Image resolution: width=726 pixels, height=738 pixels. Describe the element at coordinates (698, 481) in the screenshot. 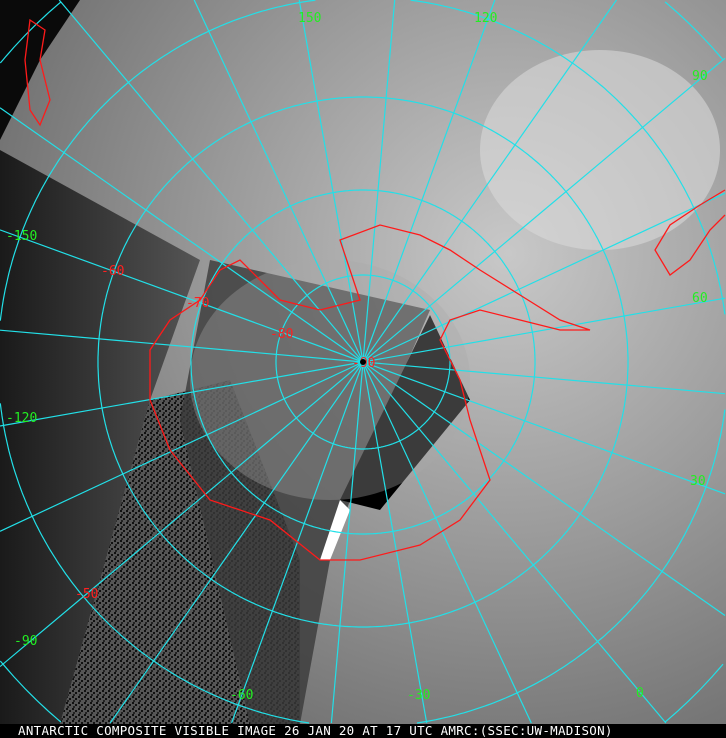

I see `longitude-label: 30` at that location.